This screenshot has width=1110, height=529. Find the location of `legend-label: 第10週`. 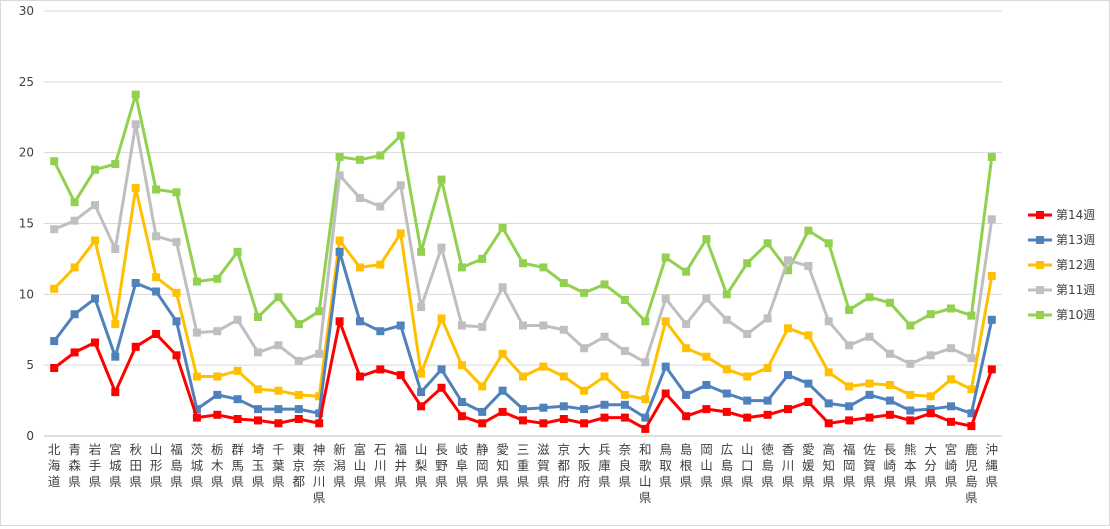

legend-label: 第10週 is located at coordinates (1075, 315).